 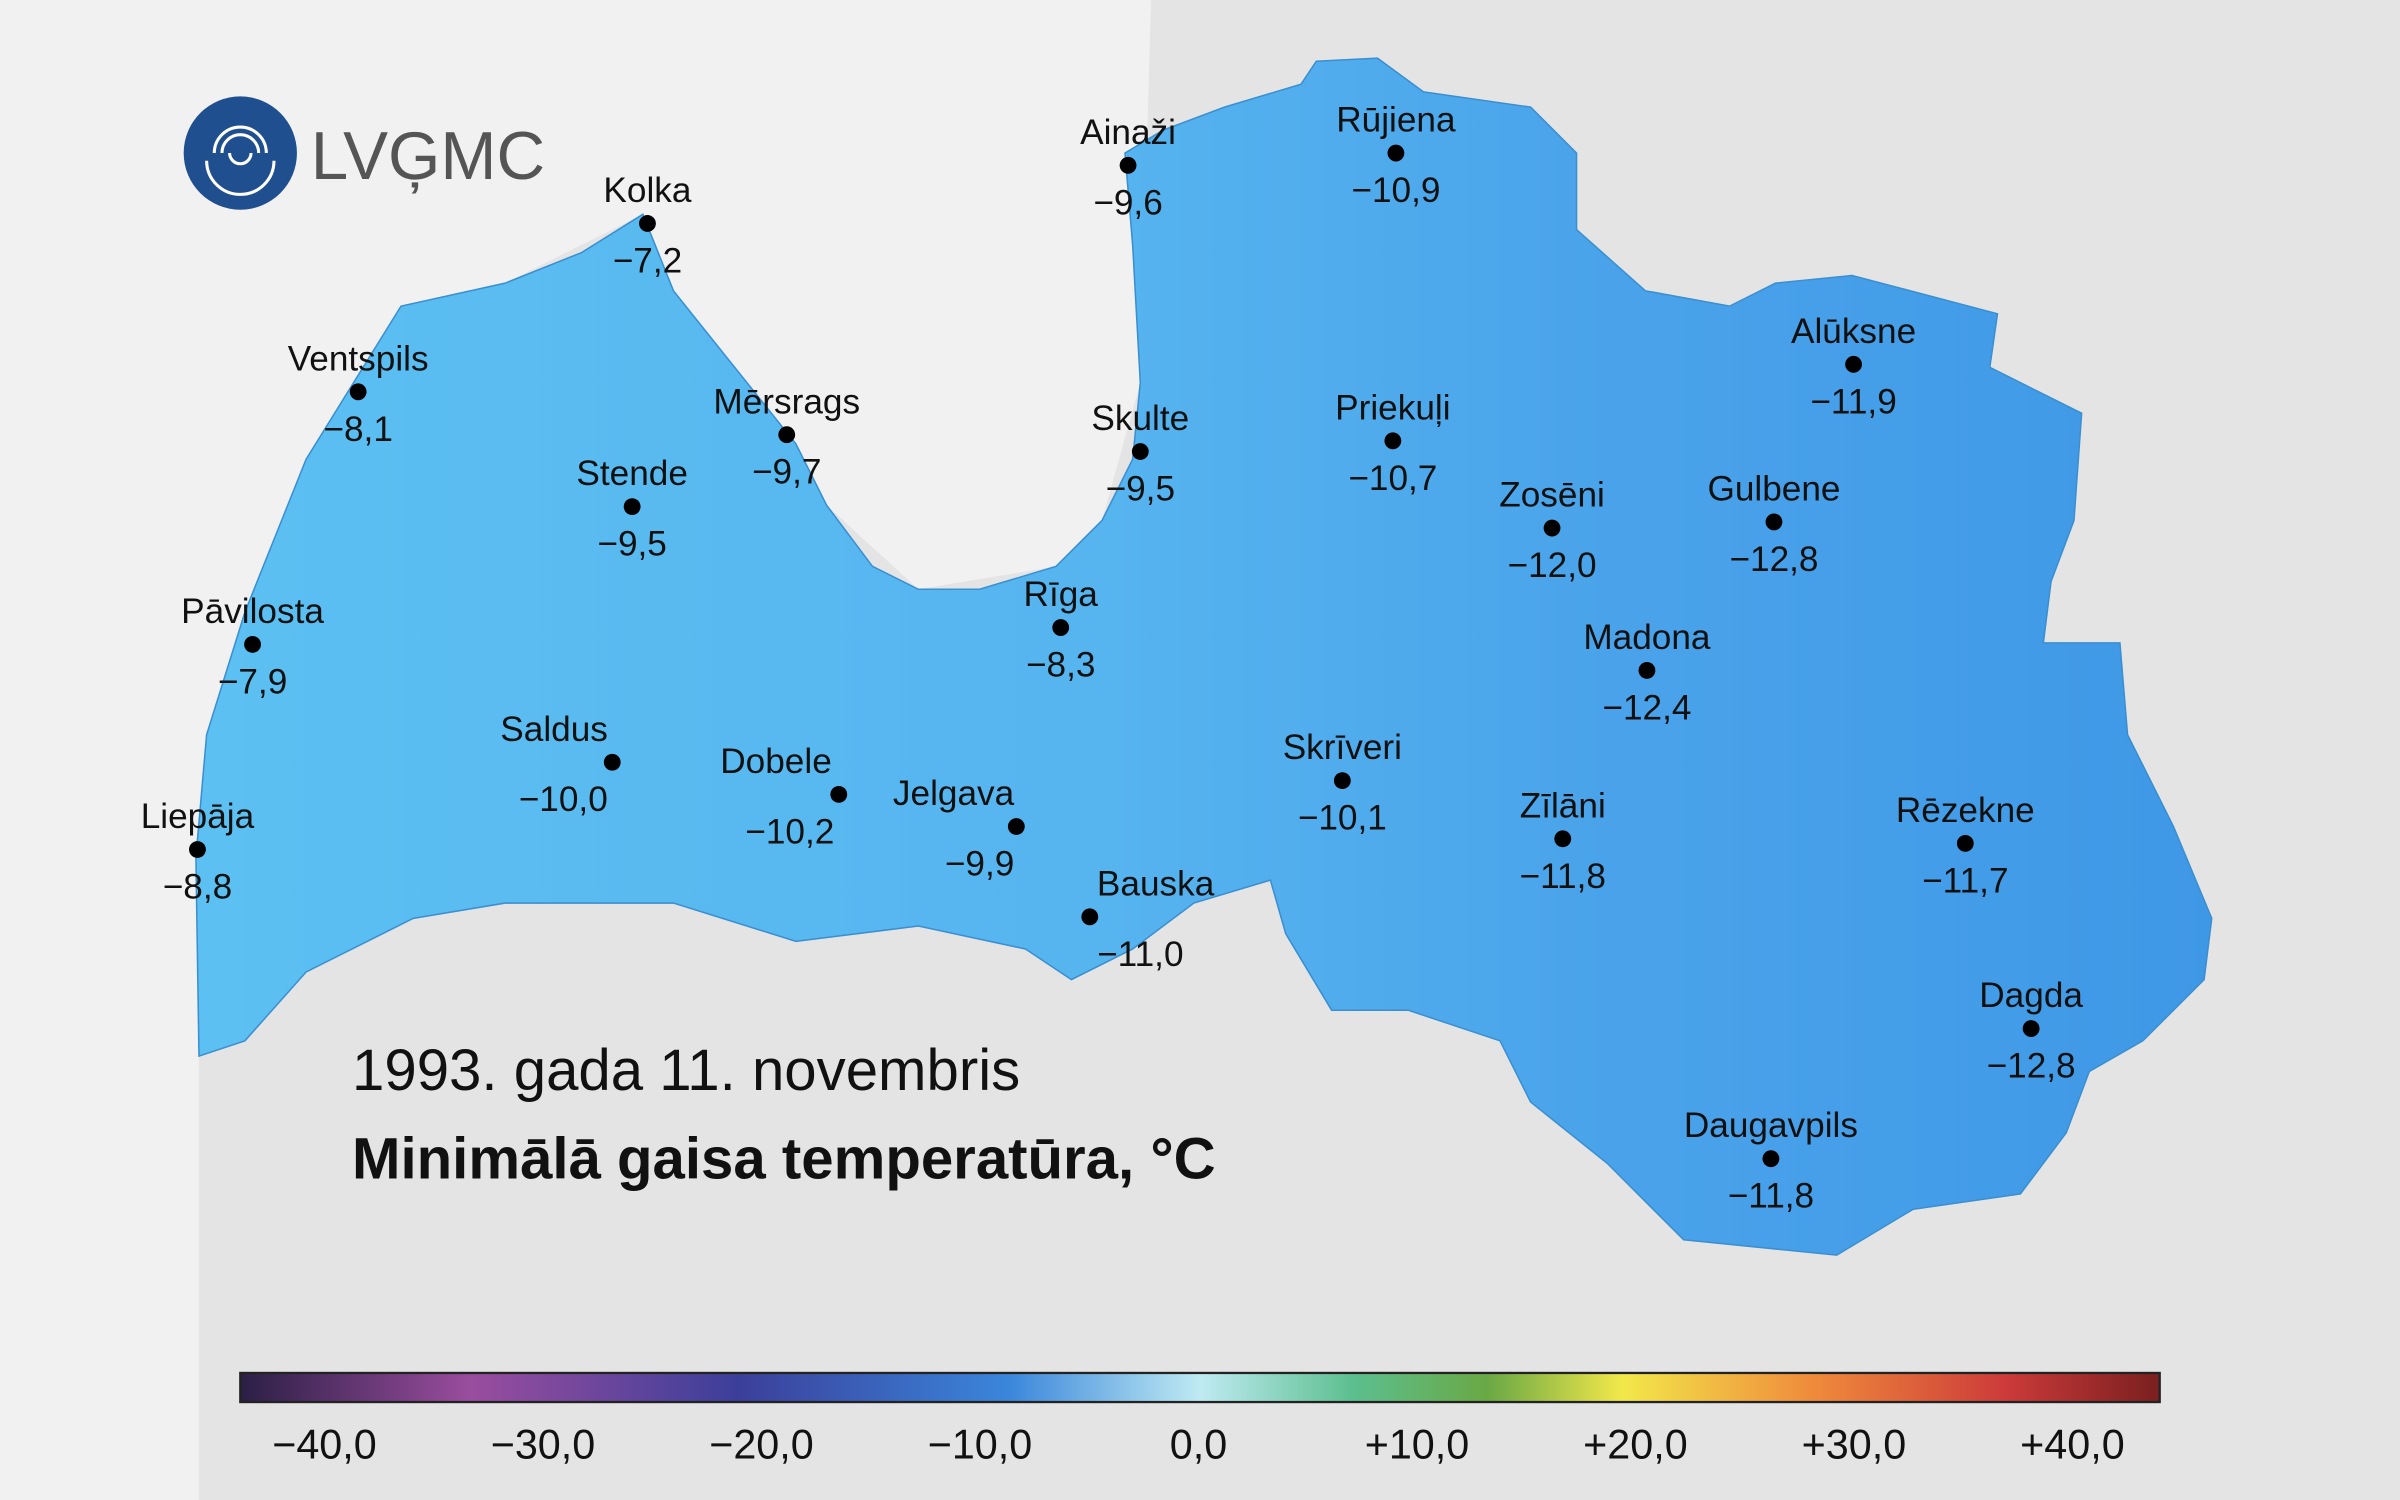 What do you see at coordinates (1061, 594) in the screenshot?
I see `station-name: Rīga` at bounding box center [1061, 594].